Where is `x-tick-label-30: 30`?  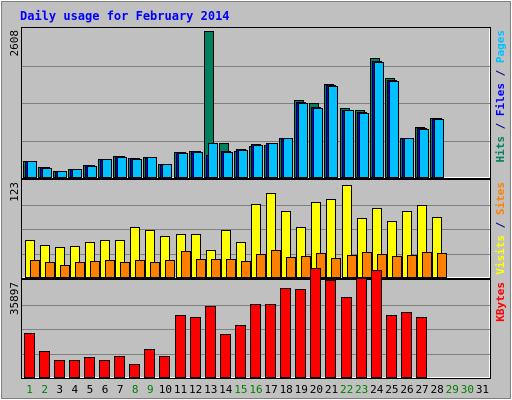 x-tick-label-30: 30 is located at coordinates (467, 389).